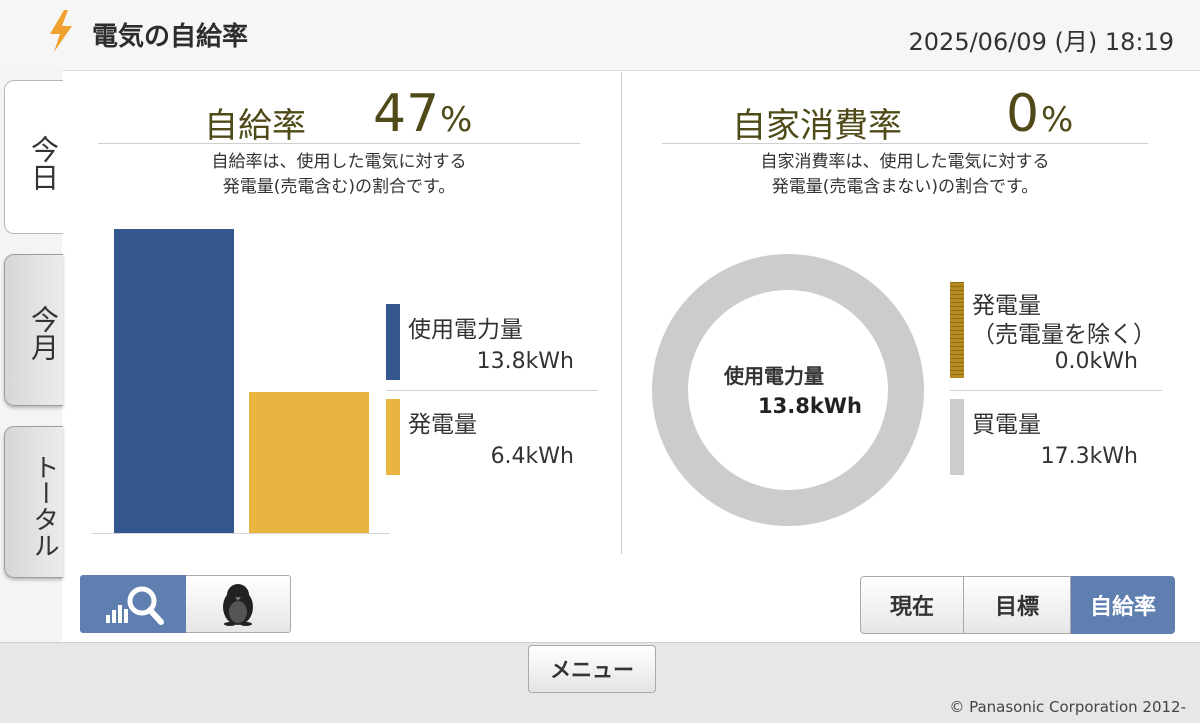 The width and height of the screenshot is (1200, 723). What do you see at coordinates (43, 163) in the screenshot?
I see `tab-today-label: 今日` at bounding box center [43, 163].